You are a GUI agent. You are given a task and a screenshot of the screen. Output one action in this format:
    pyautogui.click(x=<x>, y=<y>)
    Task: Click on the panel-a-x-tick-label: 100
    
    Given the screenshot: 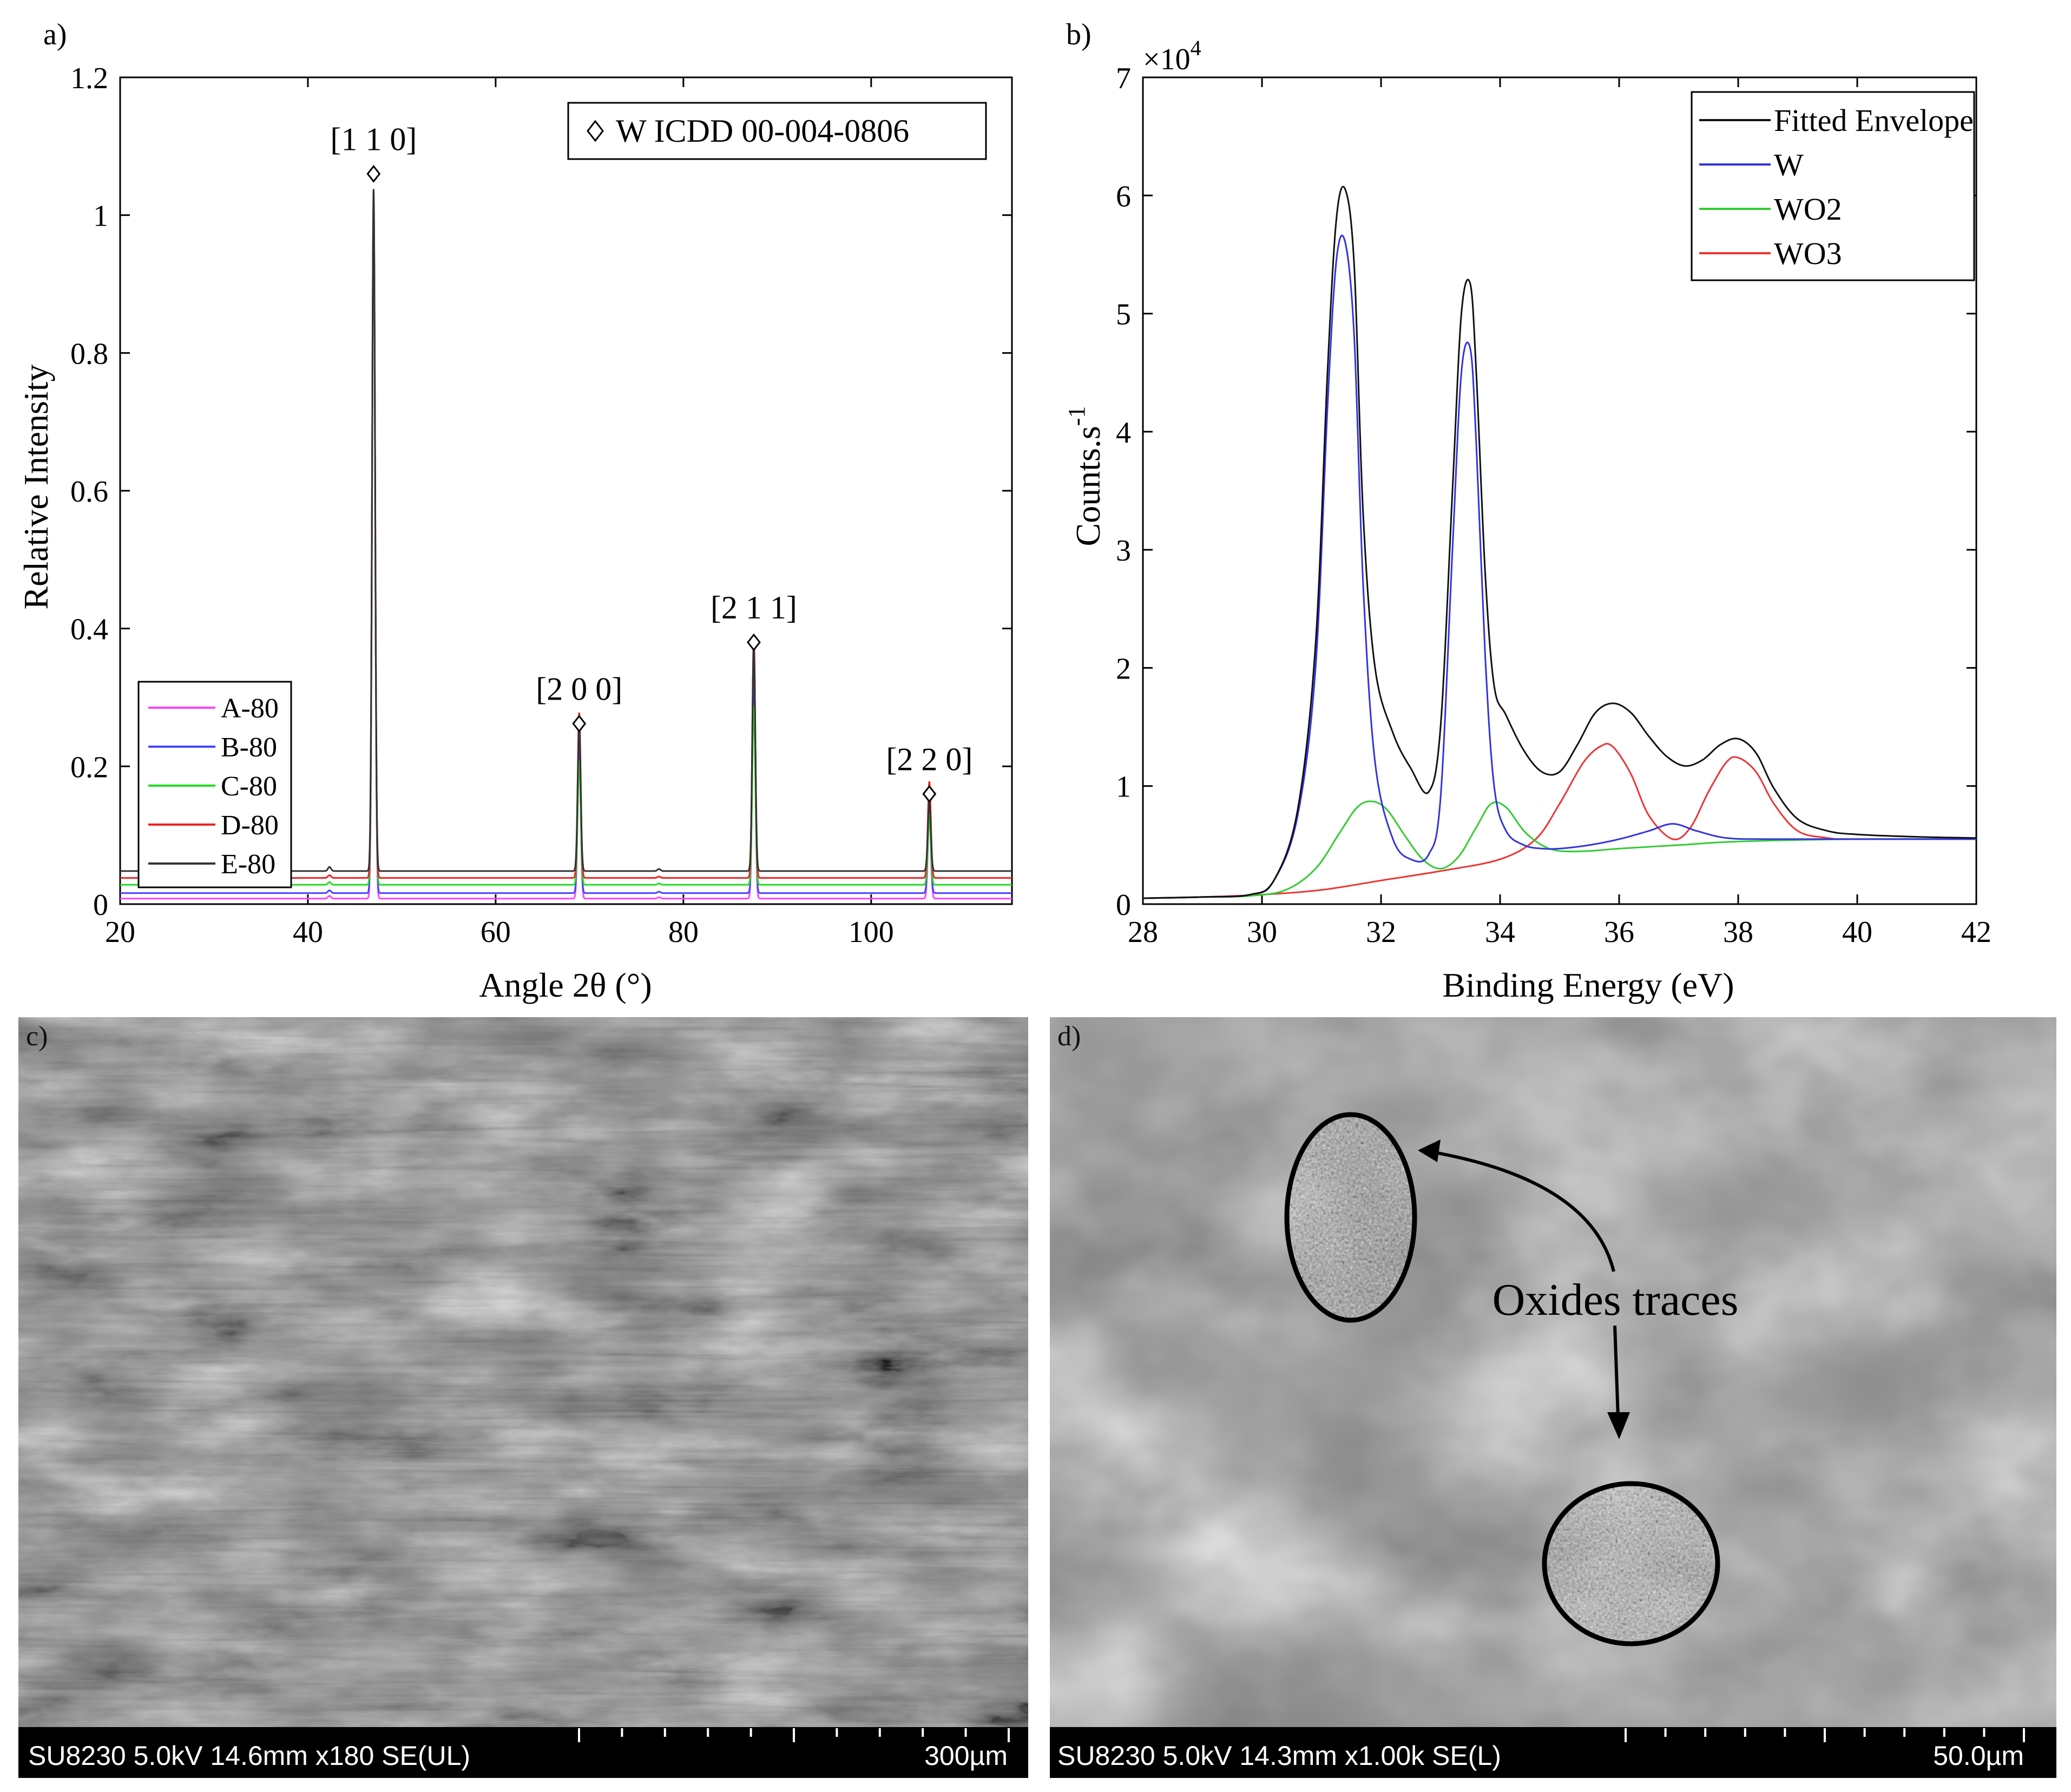 What is the action you would take?
    pyautogui.click(x=871, y=932)
    